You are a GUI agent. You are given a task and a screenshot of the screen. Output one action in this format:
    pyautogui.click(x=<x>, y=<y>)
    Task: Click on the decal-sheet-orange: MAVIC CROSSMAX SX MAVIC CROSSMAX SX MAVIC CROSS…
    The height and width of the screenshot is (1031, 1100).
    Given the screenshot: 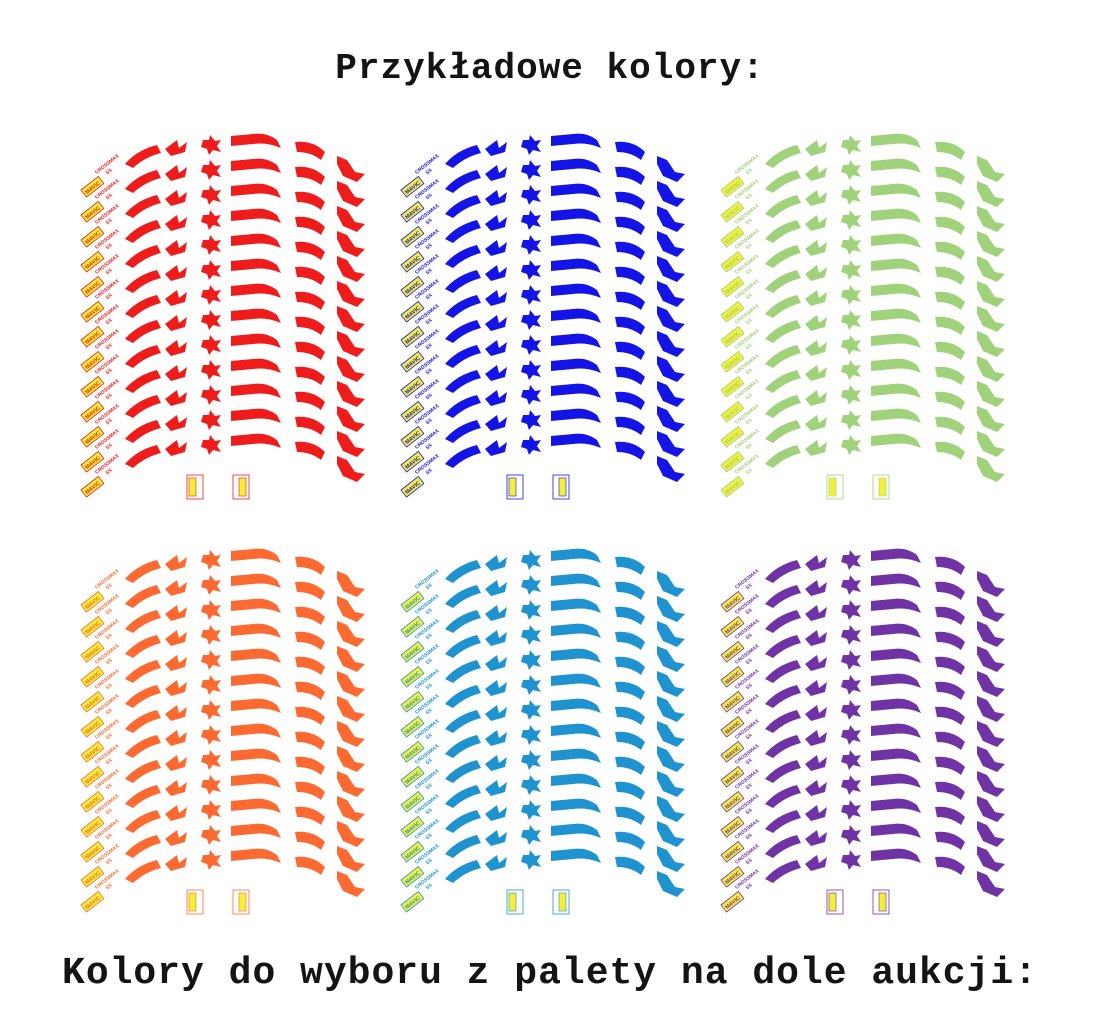 What is the action you would take?
    pyautogui.click(x=225, y=732)
    